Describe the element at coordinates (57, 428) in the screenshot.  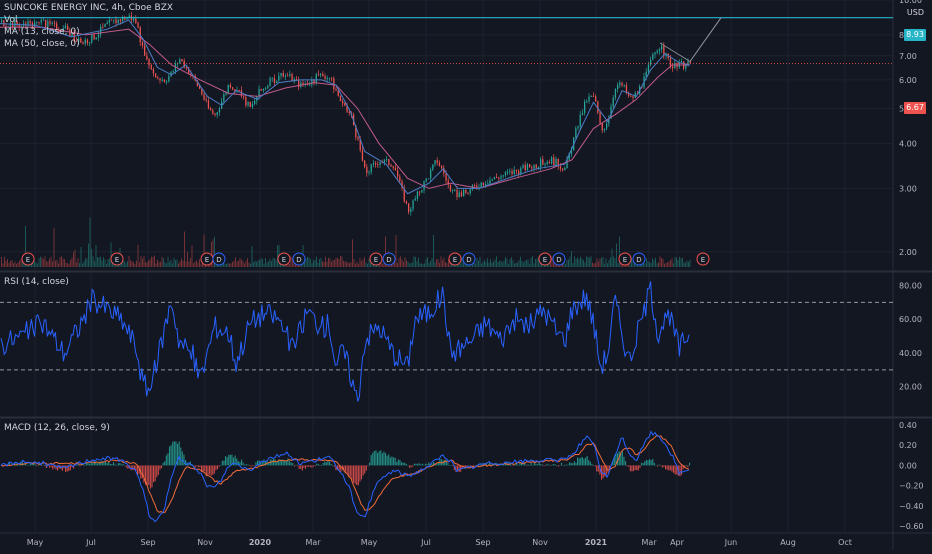
I see `macd-label: MACD (12, 26, close, 9)` at that location.